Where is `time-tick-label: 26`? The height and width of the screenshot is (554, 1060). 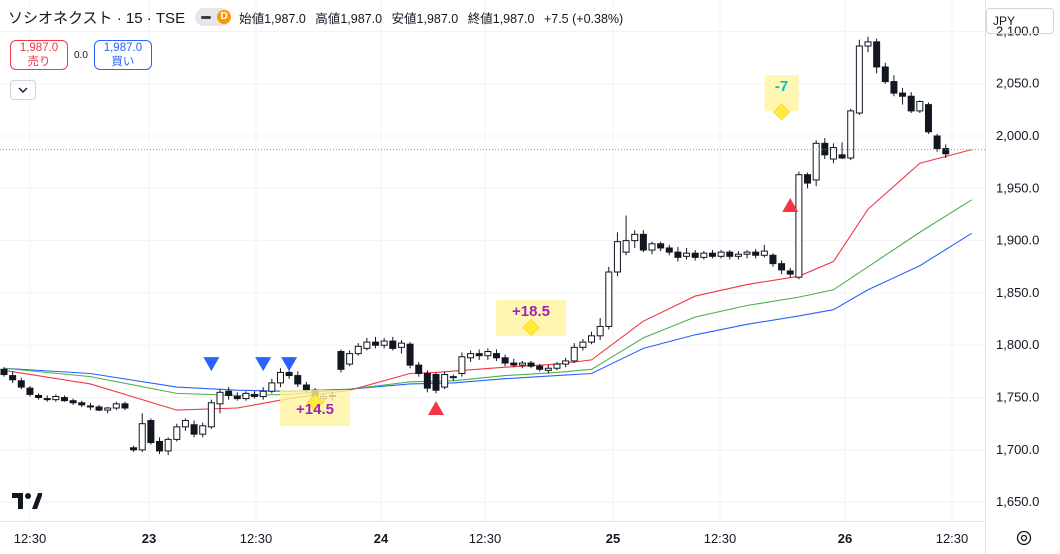
time-tick-label: 26 is located at coordinates (845, 538).